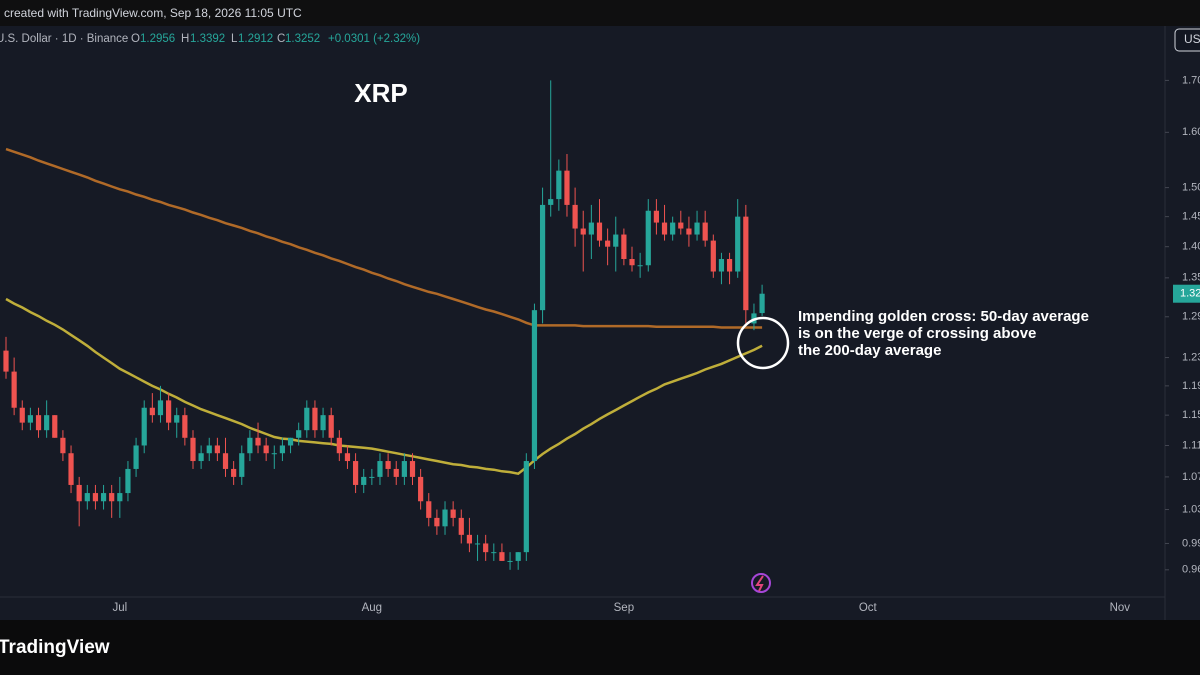 This screenshot has height=675, width=1200. I want to click on chart-title: XRP, so click(380, 93).